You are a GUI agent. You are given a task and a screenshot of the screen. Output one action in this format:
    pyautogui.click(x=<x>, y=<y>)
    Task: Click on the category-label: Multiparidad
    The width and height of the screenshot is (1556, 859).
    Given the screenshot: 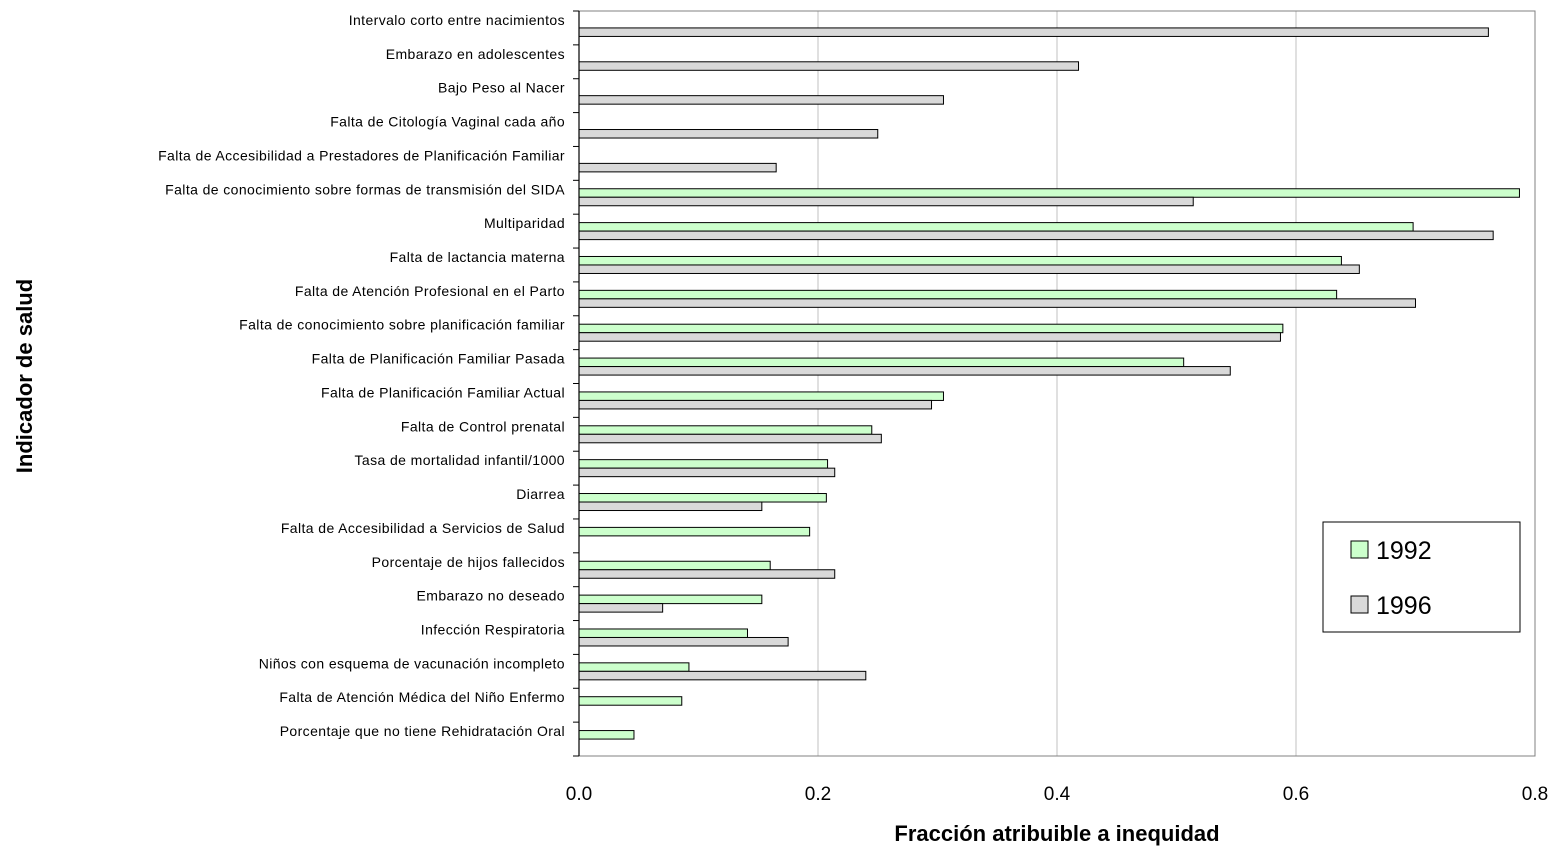 What is the action you would take?
    pyautogui.click(x=524, y=223)
    